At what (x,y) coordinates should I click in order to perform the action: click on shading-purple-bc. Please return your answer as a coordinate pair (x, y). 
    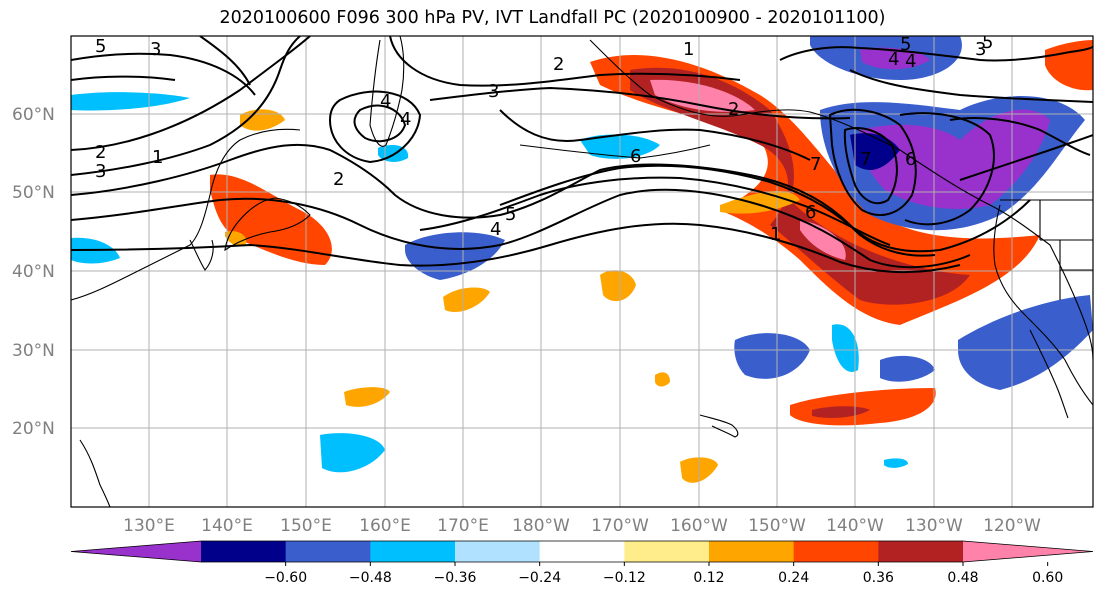
    Looking at the image, I should click on (955, 159).